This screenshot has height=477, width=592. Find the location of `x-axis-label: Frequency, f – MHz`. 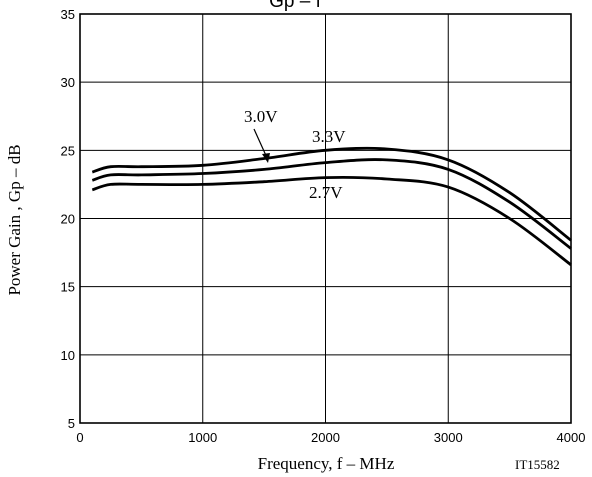

x-axis-label: Frequency, f – MHz is located at coordinates (326, 463).